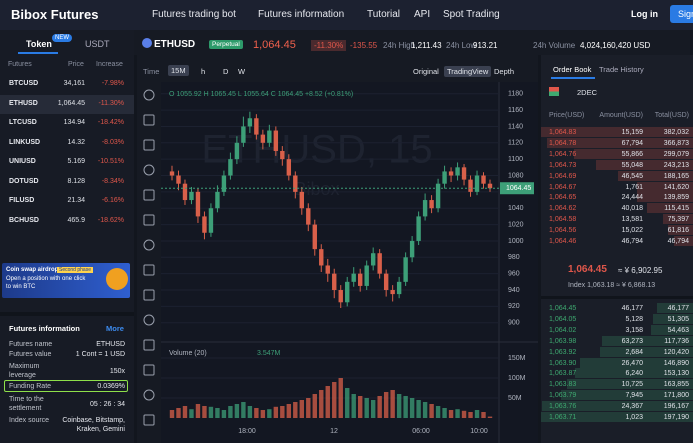 The width and height of the screenshot is (693, 443). What do you see at coordinates (30, 354) in the screenshot?
I see `info-label: Futures value` at bounding box center [30, 354].